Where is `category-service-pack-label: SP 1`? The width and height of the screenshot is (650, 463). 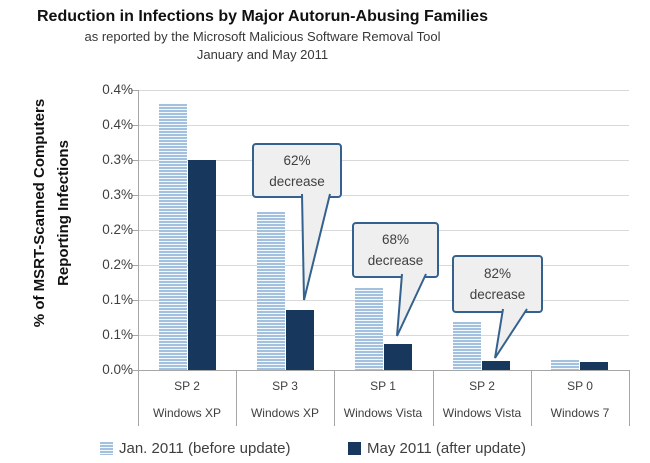 category-service-pack-label: SP 1 is located at coordinates (383, 386).